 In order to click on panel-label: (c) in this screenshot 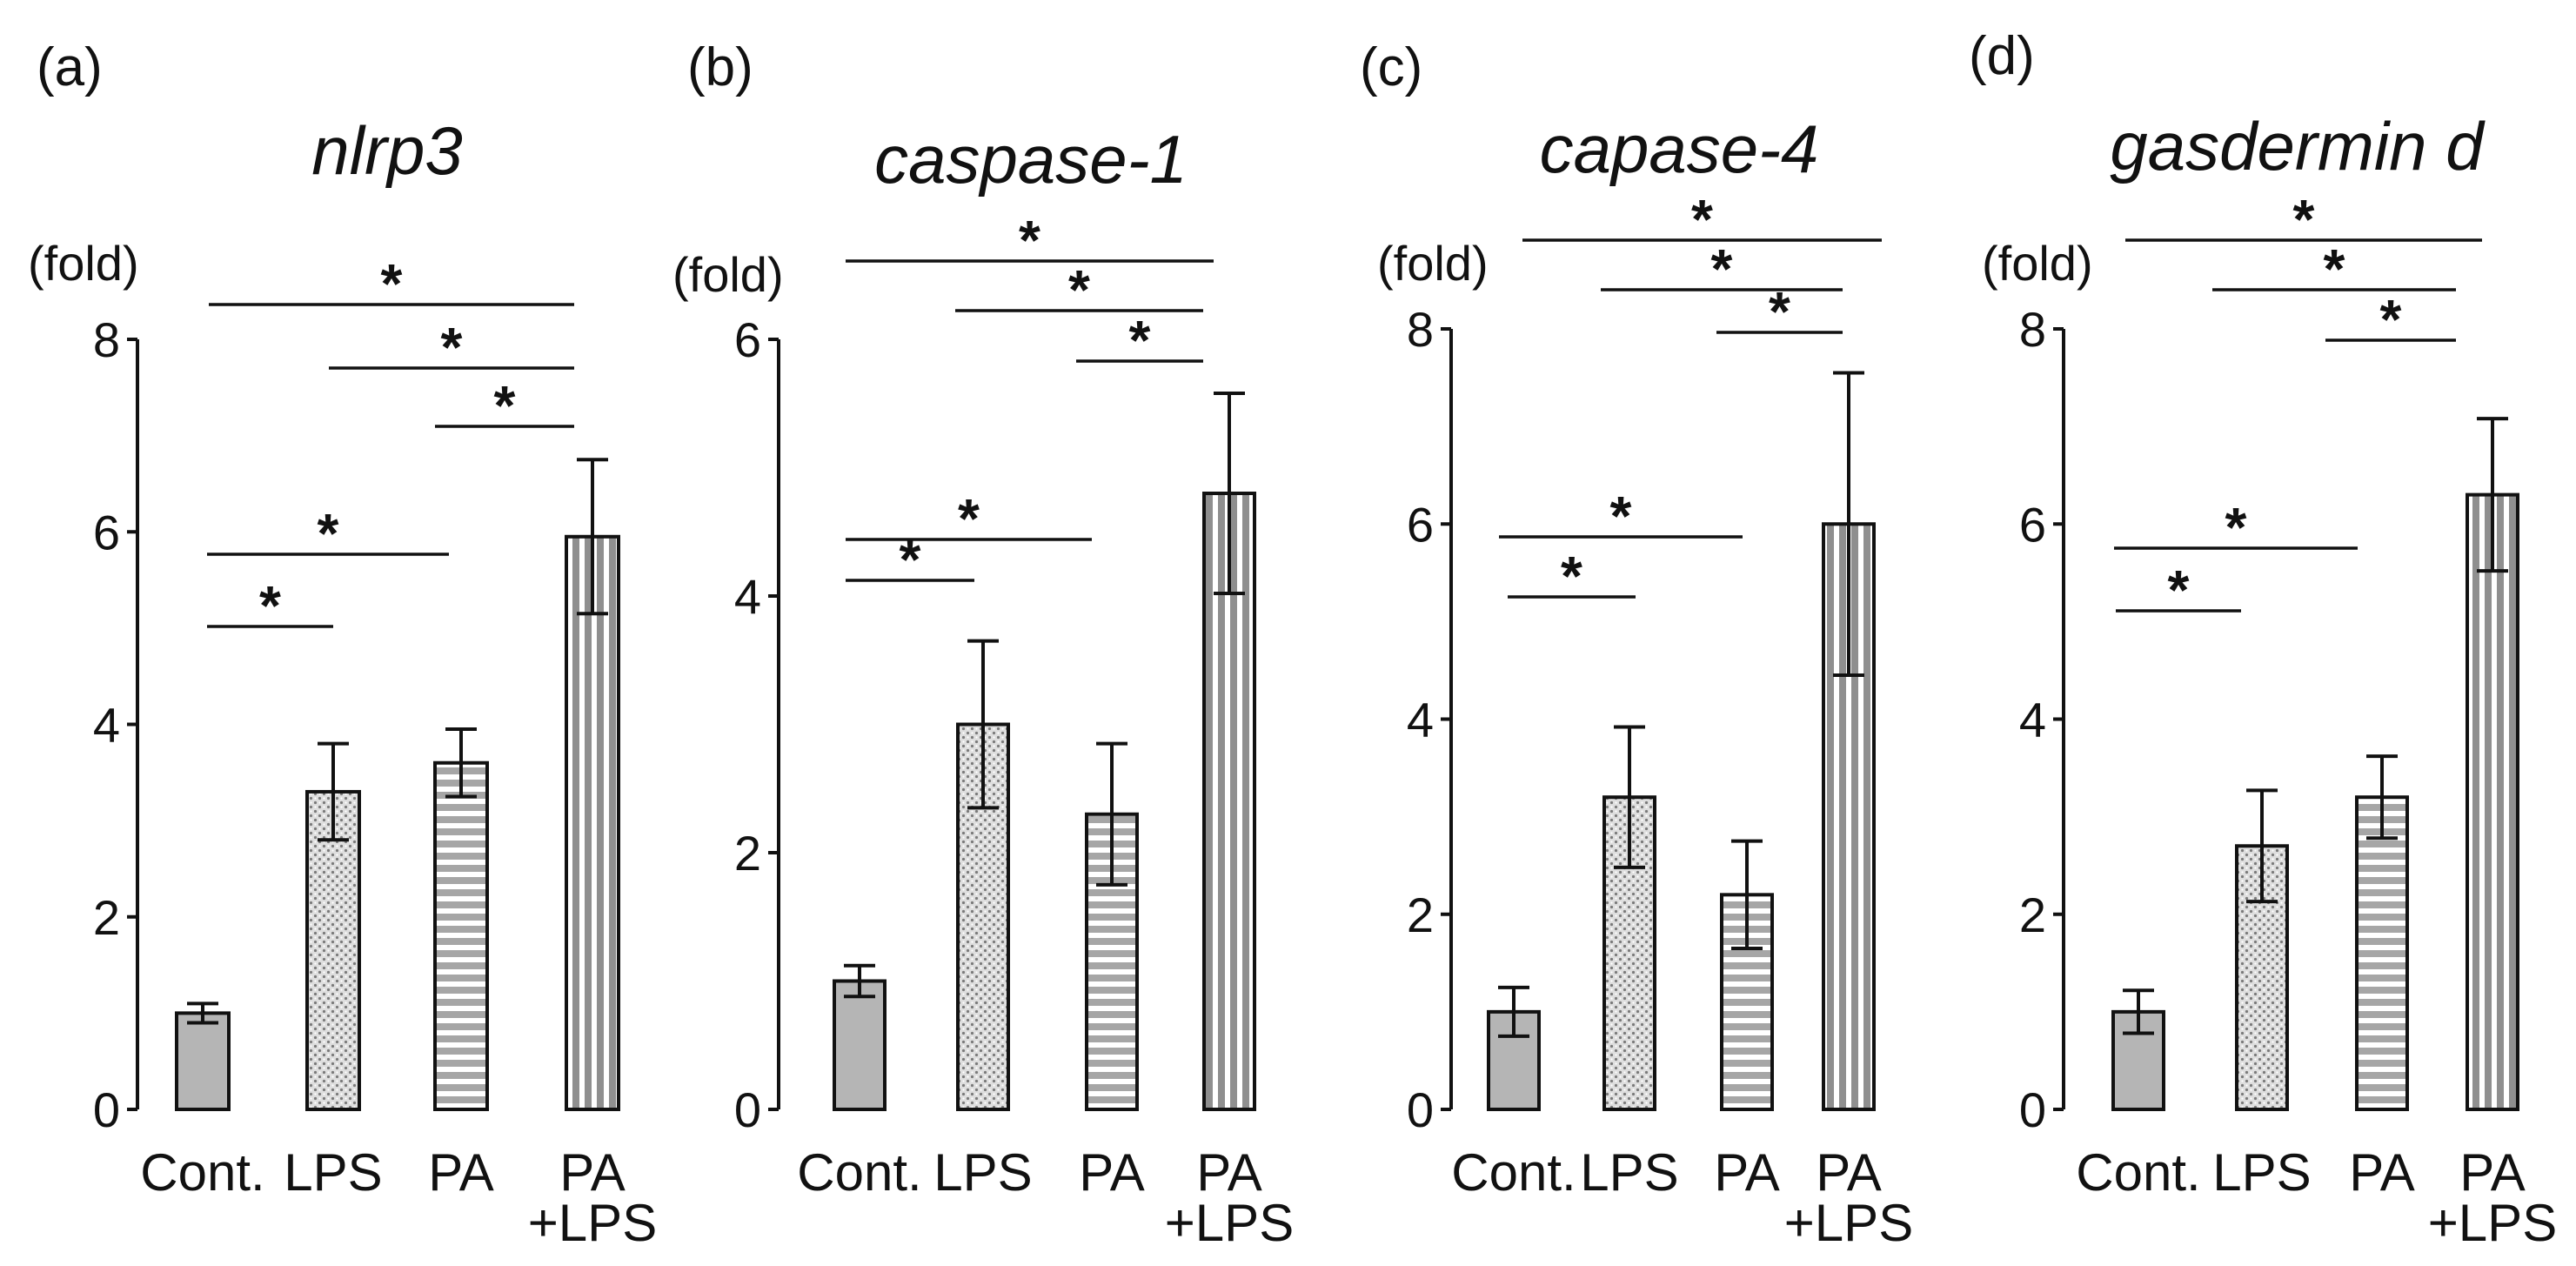, I will do `click(1391, 67)`.